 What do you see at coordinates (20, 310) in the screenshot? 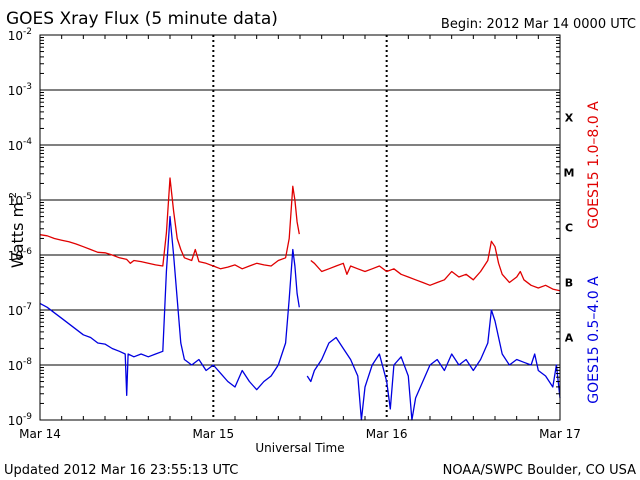
I see `y-tick-label: 10⁻⁷` at bounding box center [20, 310].